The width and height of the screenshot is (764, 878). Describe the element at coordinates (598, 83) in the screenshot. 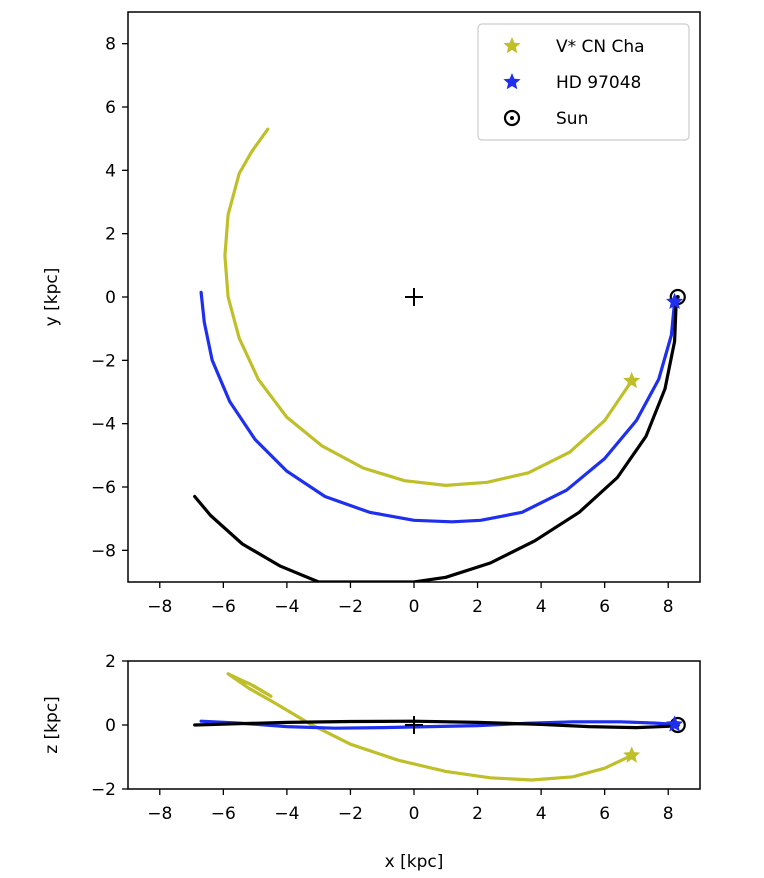

I see `legend-label: HD 97048` at that location.